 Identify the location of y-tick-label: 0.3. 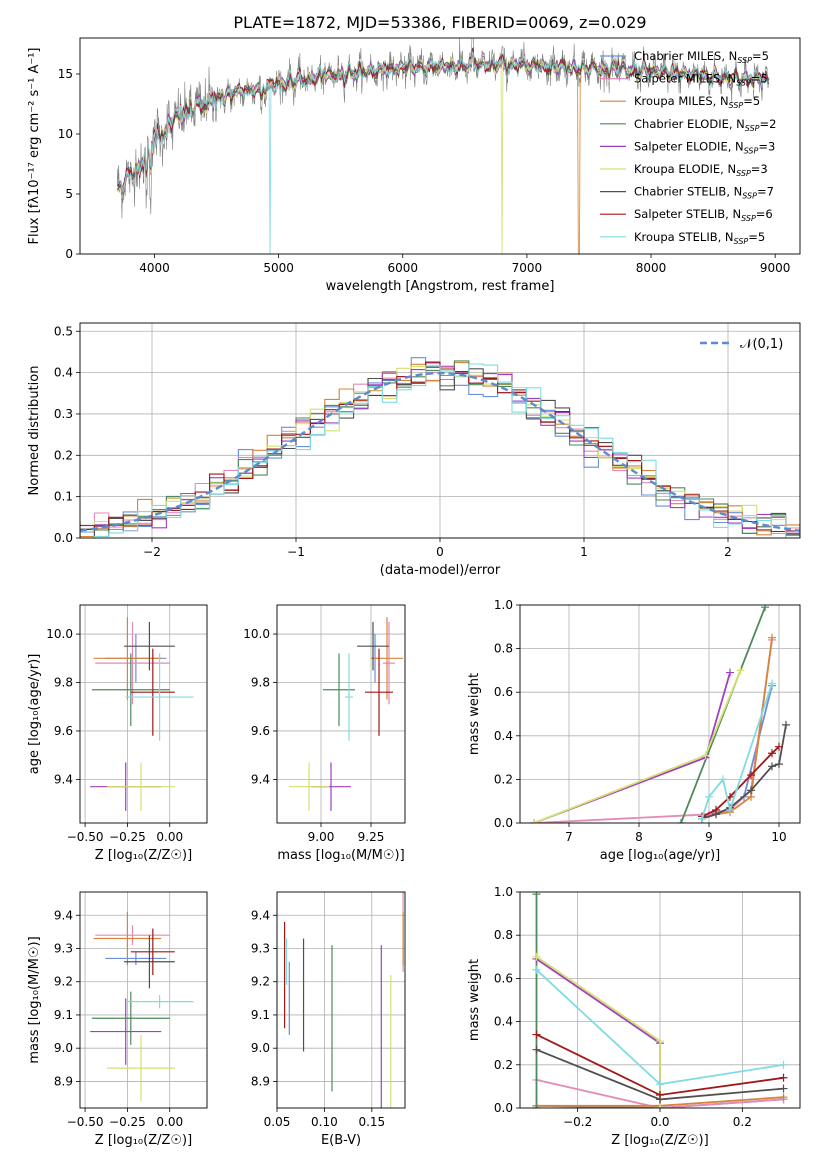
(63, 414).